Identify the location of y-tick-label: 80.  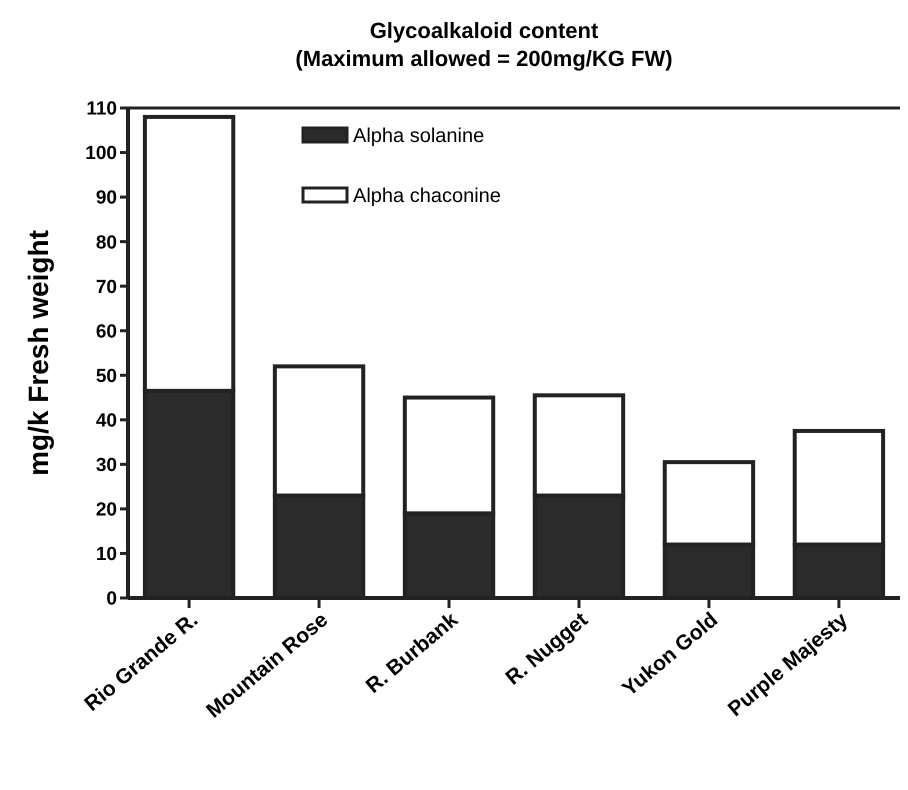
(106, 243).